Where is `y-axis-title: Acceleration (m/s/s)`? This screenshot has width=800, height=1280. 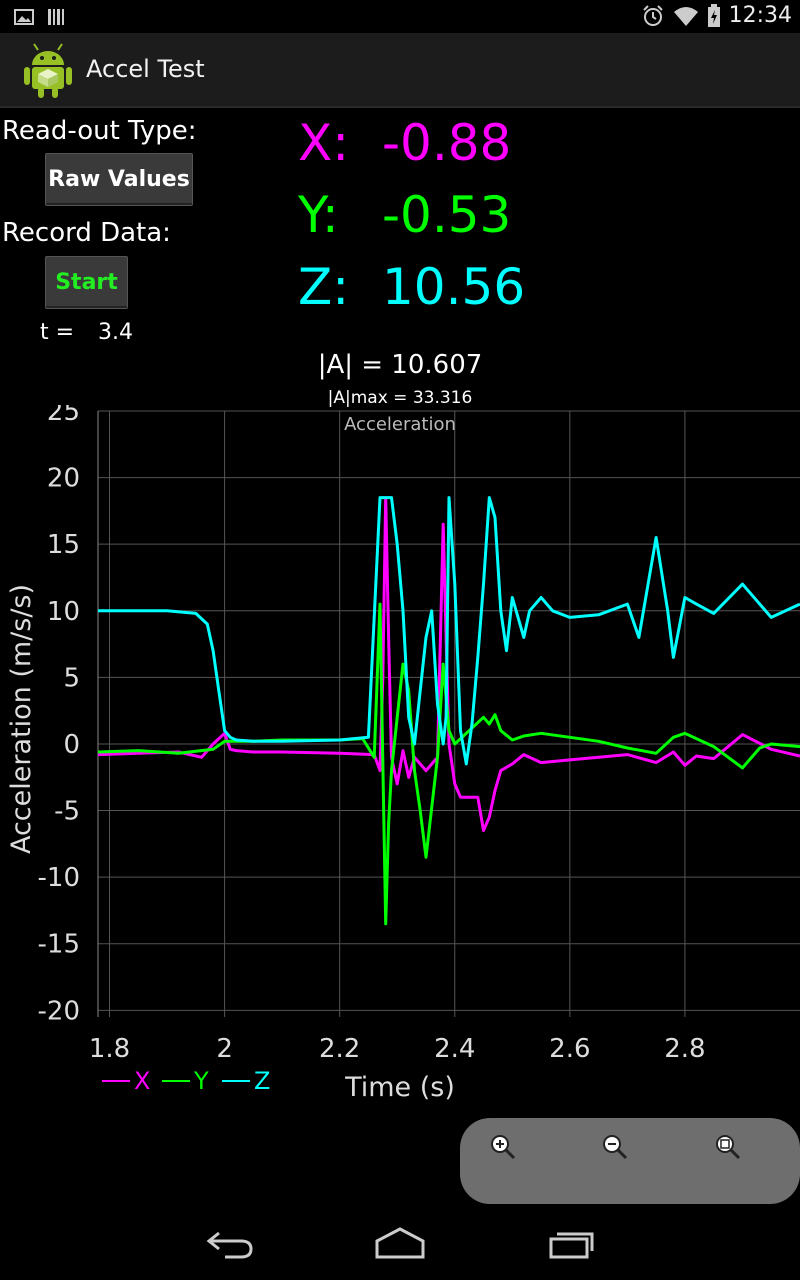 y-axis-title: Acceleration (m/s/s) is located at coordinates (21, 719).